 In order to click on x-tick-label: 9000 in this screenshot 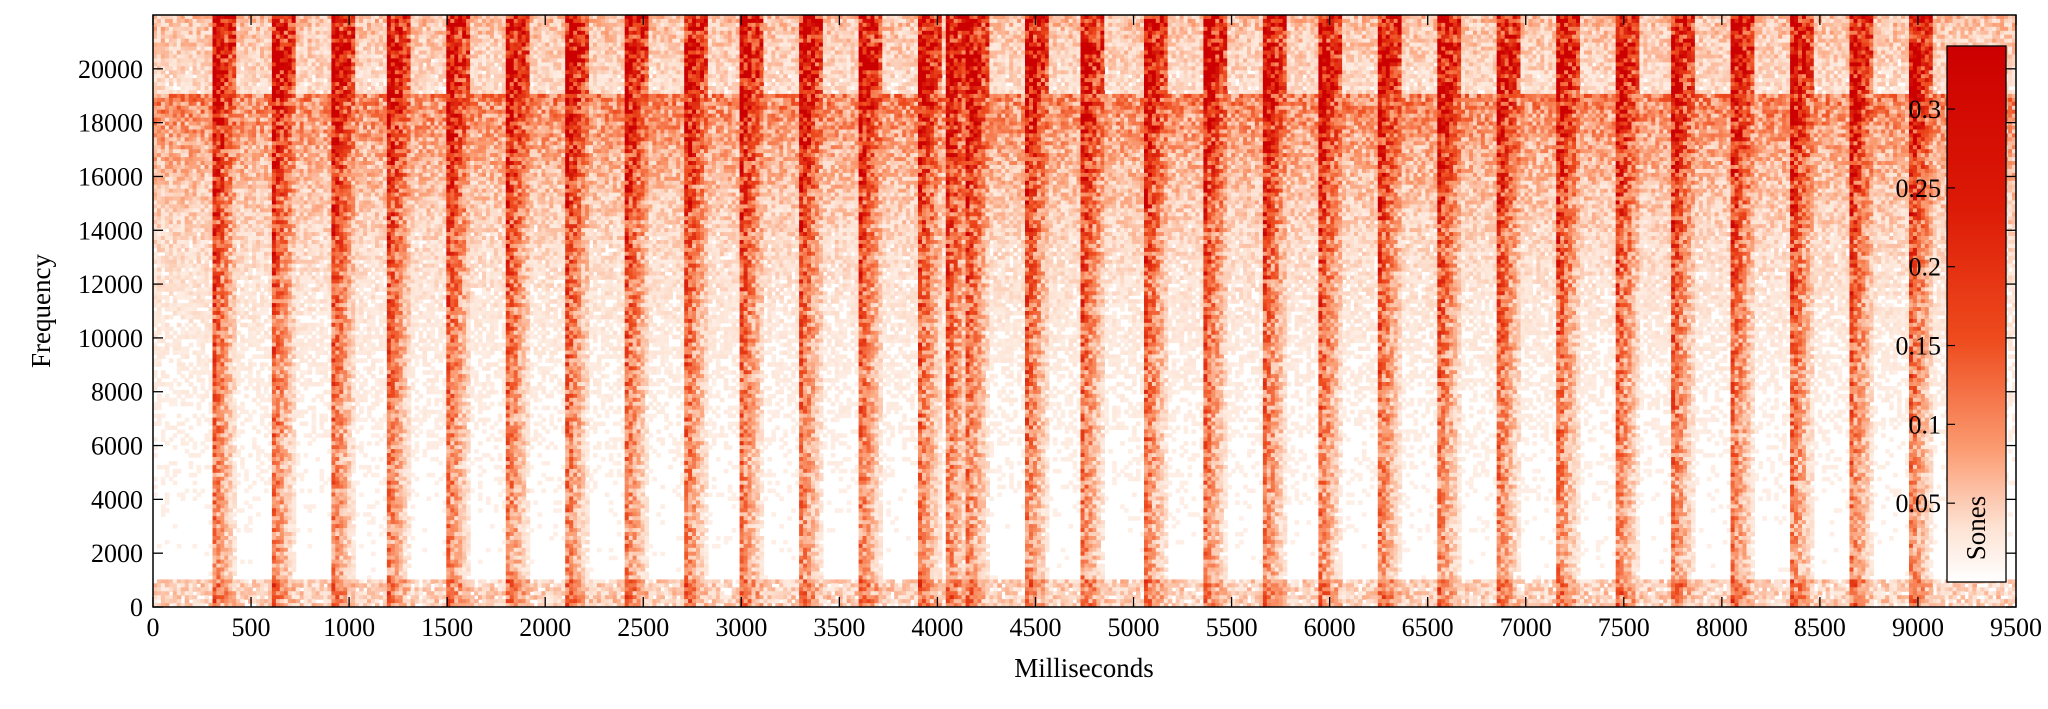, I will do `click(1918, 627)`.